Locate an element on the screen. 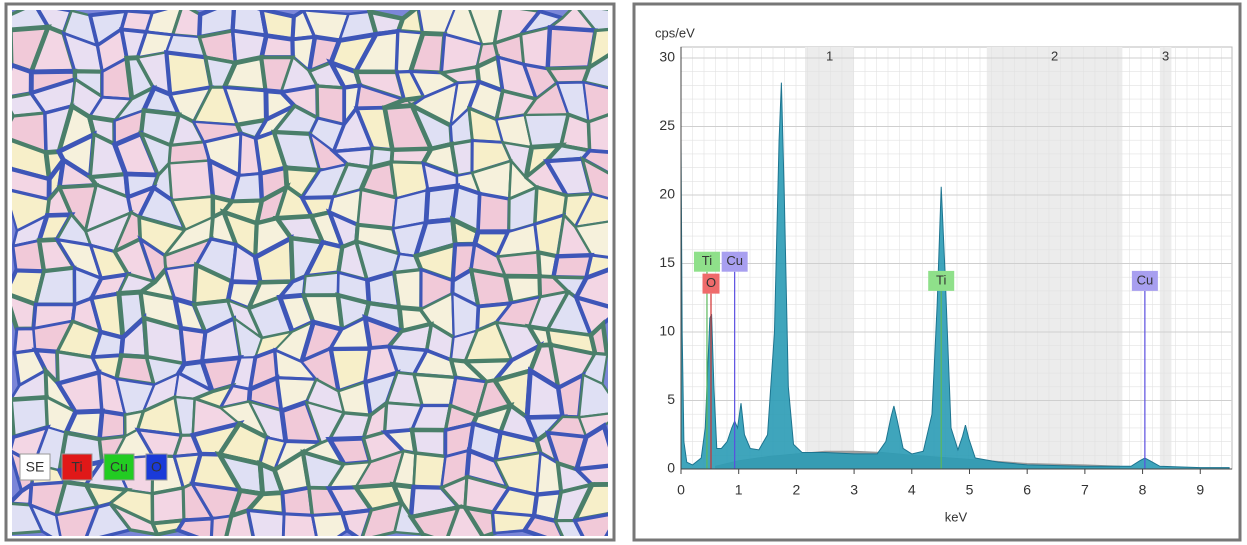  region-label: 1 is located at coordinates (829, 55).